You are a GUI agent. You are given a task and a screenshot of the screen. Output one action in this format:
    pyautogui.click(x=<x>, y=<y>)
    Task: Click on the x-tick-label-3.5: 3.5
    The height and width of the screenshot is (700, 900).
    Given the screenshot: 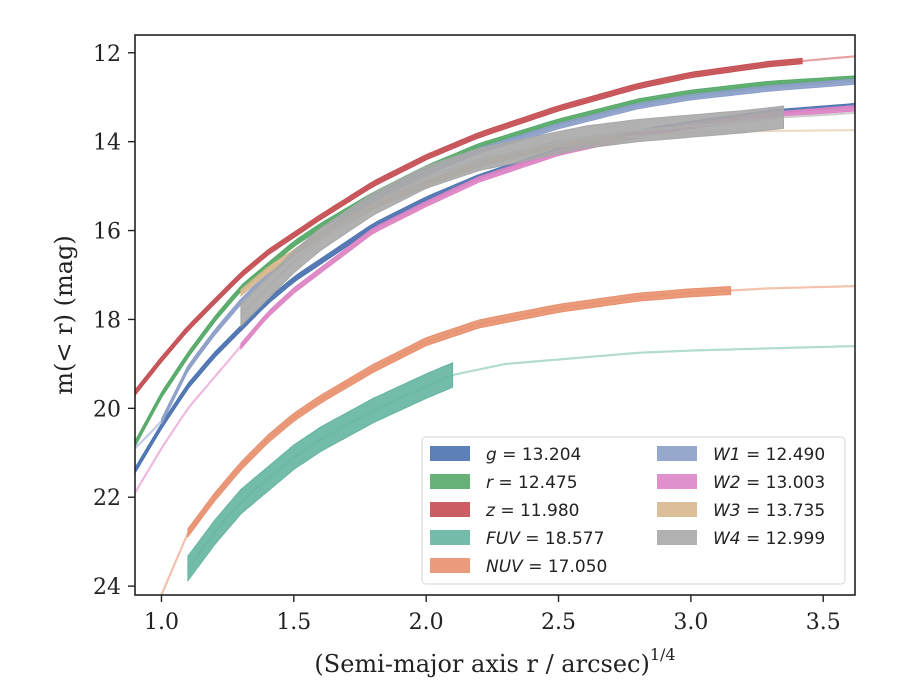 What is the action you would take?
    pyautogui.click(x=823, y=622)
    